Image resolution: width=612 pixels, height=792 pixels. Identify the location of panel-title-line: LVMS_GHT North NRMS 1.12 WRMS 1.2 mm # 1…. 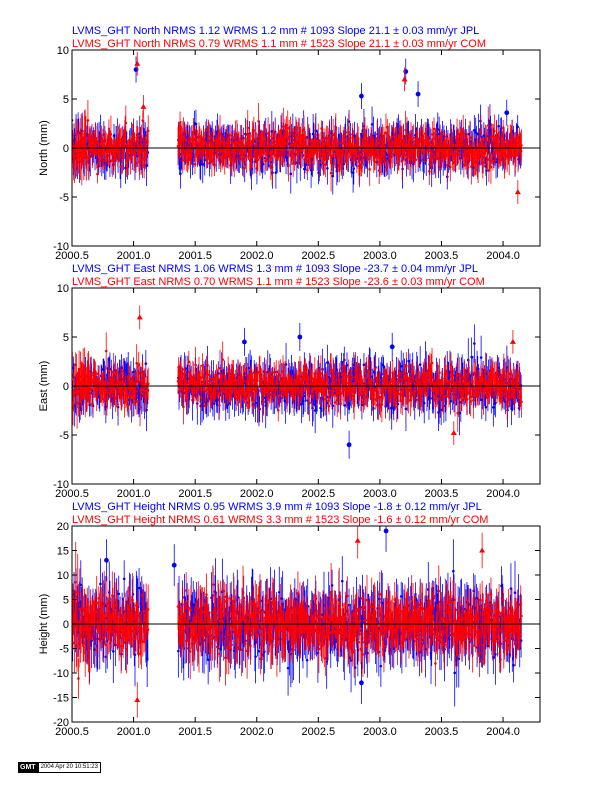
(275, 31).